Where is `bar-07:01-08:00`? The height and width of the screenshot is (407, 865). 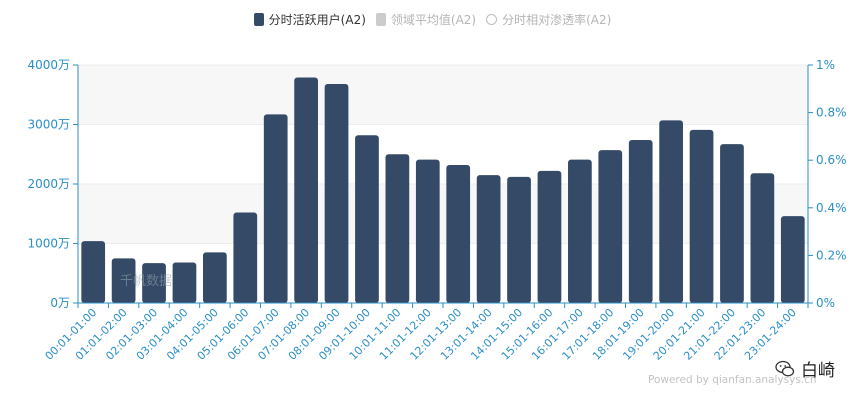 bar-07:01-08:00 is located at coordinates (306, 190).